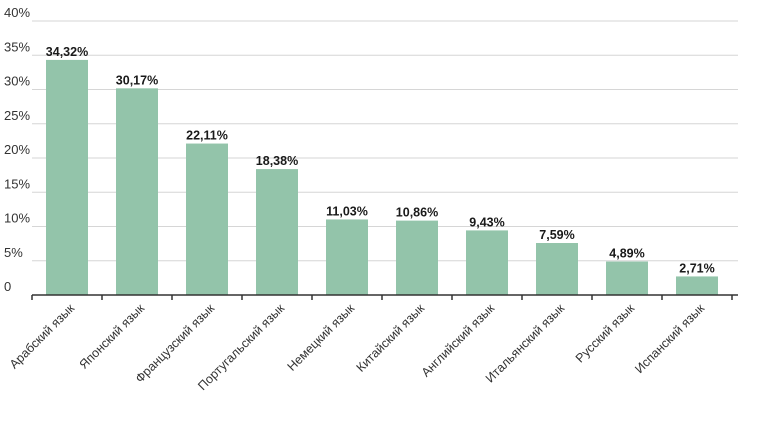 The image size is (759, 433). What do you see at coordinates (7, 286) in the screenshot?
I see `y-tick-label: 0` at bounding box center [7, 286].